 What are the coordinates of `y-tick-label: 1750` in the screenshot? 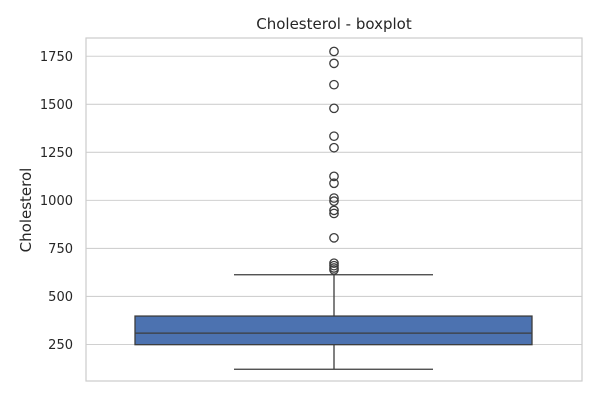 It's located at (56, 57).